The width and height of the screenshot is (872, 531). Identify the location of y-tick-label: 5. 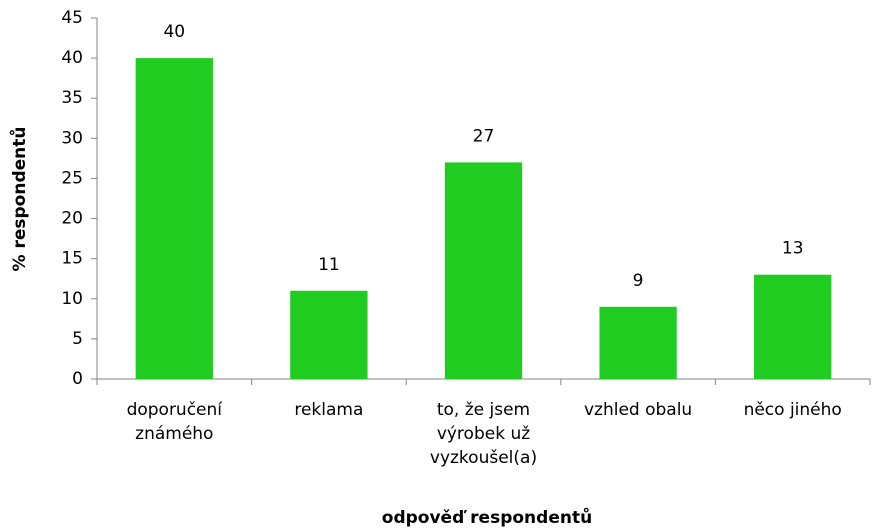
(77, 339).